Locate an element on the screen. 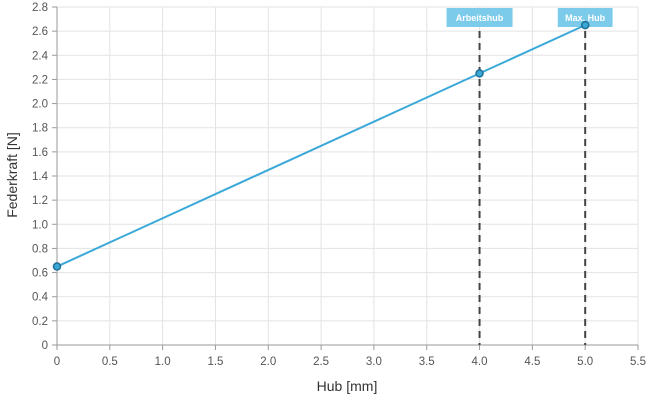  x-tick-labels: 0 0.5 1.0 1.5 2.0 2.5 3.0 3.5 4.0 4.5 5.0 5.5 is located at coordinates (350, 362).